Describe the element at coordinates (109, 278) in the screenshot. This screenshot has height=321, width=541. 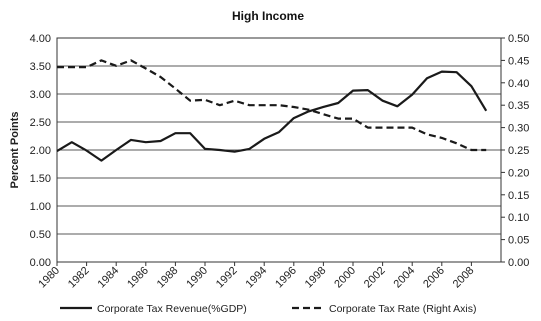
I see `x-tick-label: 1984` at that location.